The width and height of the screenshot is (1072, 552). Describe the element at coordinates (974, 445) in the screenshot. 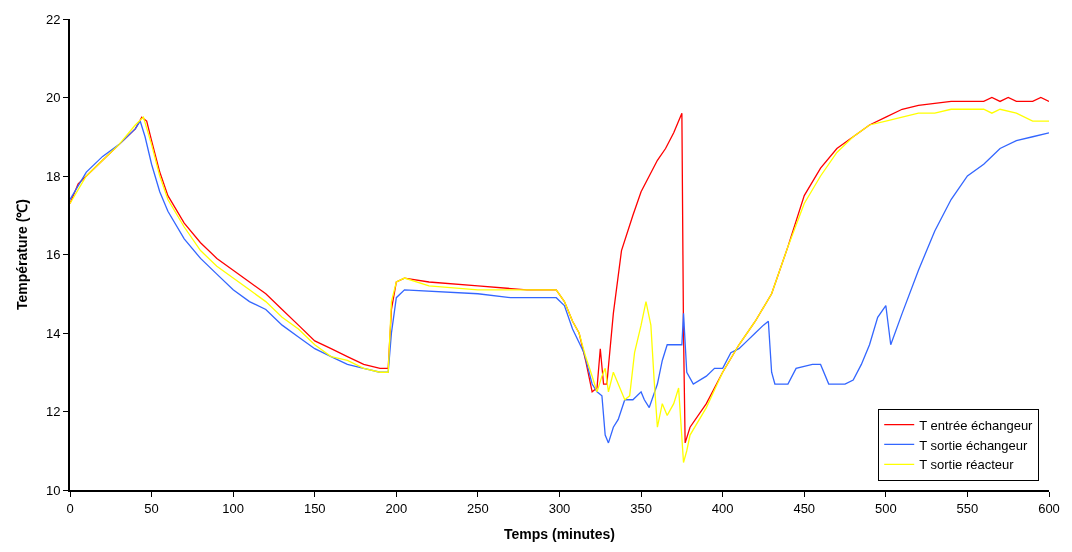

I see `legend-label: T sortie échangeur` at that location.